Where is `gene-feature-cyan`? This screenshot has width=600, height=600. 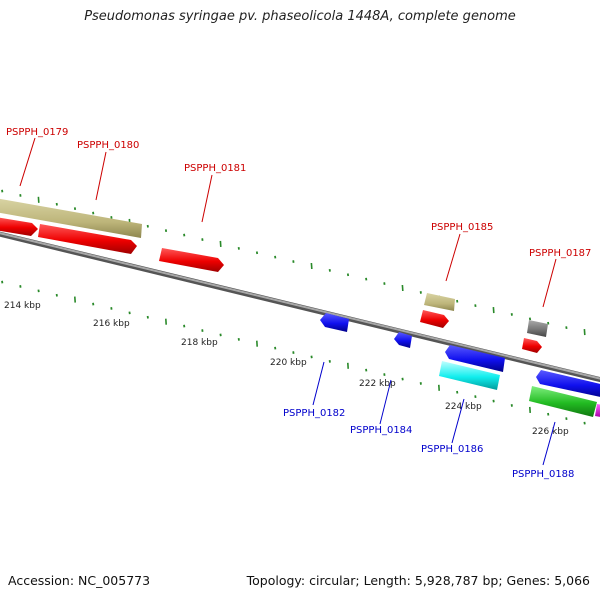 gene-feature-cyan is located at coordinates (469, 375).